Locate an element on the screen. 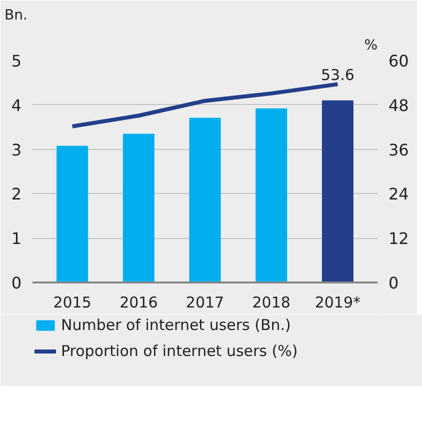 Image resolution: width=422 pixels, height=423 pixels. y2-tick-label: 36 is located at coordinates (398, 150).